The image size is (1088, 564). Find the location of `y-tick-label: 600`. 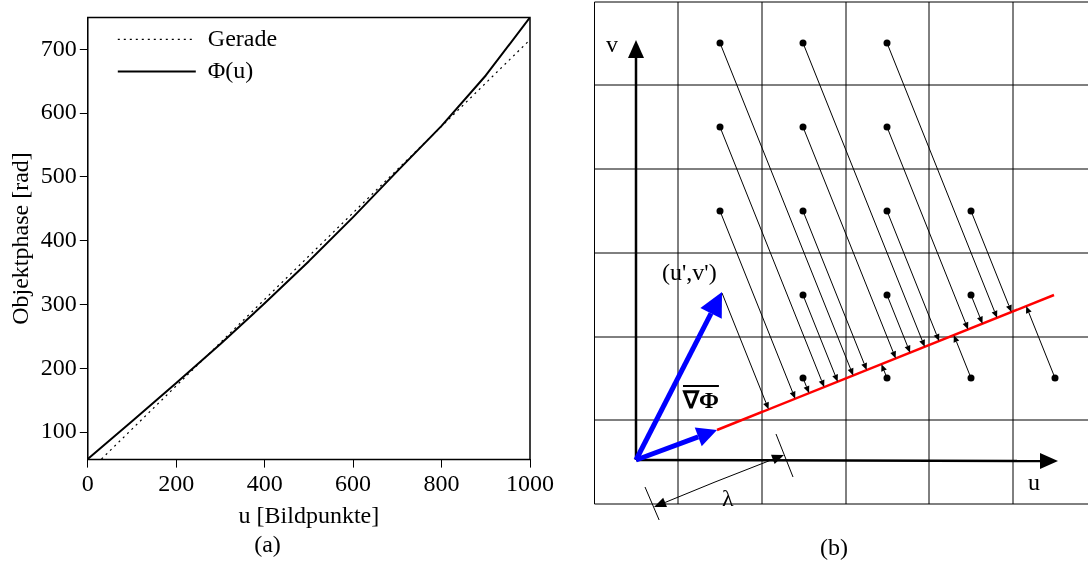

y-tick-label: 600 is located at coordinates (58, 111).